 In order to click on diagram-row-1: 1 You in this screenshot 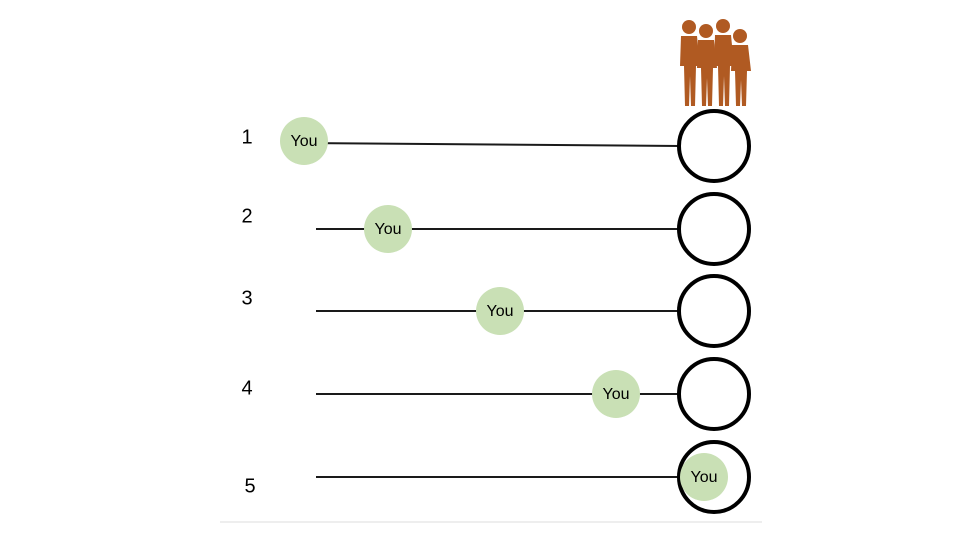, I will do `click(496, 146)`.